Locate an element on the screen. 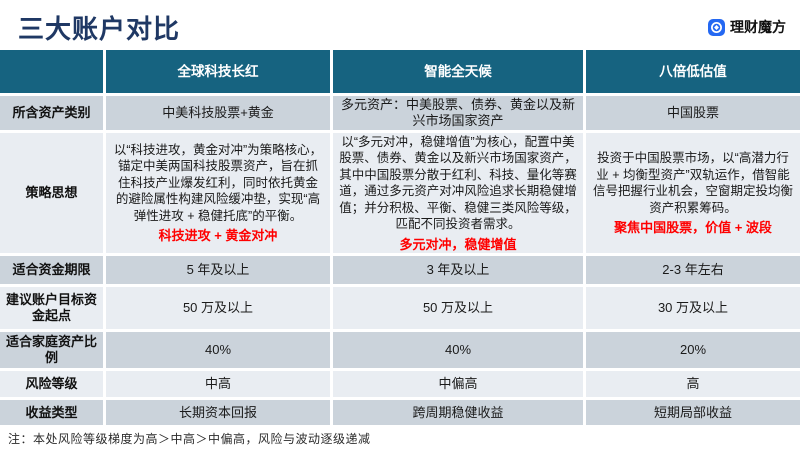 This screenshot has height=449, width=800. cell-asset-classes-2: 多元资产：中美股票、债券、黄金以及新兴市场国家资产 is located at coordinates (458, 113).